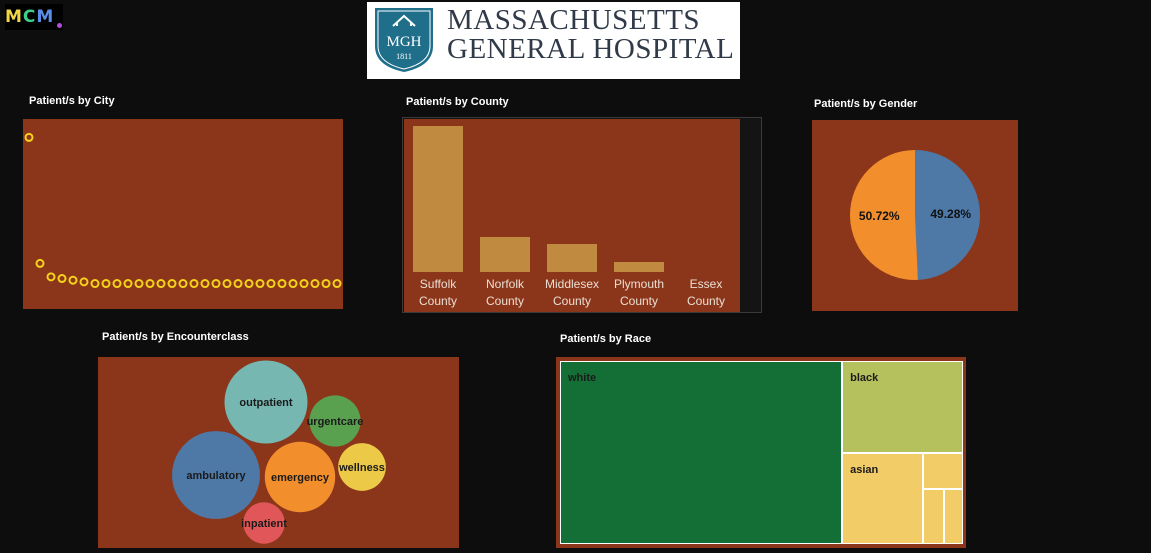 This screenshot has height=553, width=1151. Describe the element at coordinates (864, 378) in the screenshot. I see `race-cell-label: black` at that location.